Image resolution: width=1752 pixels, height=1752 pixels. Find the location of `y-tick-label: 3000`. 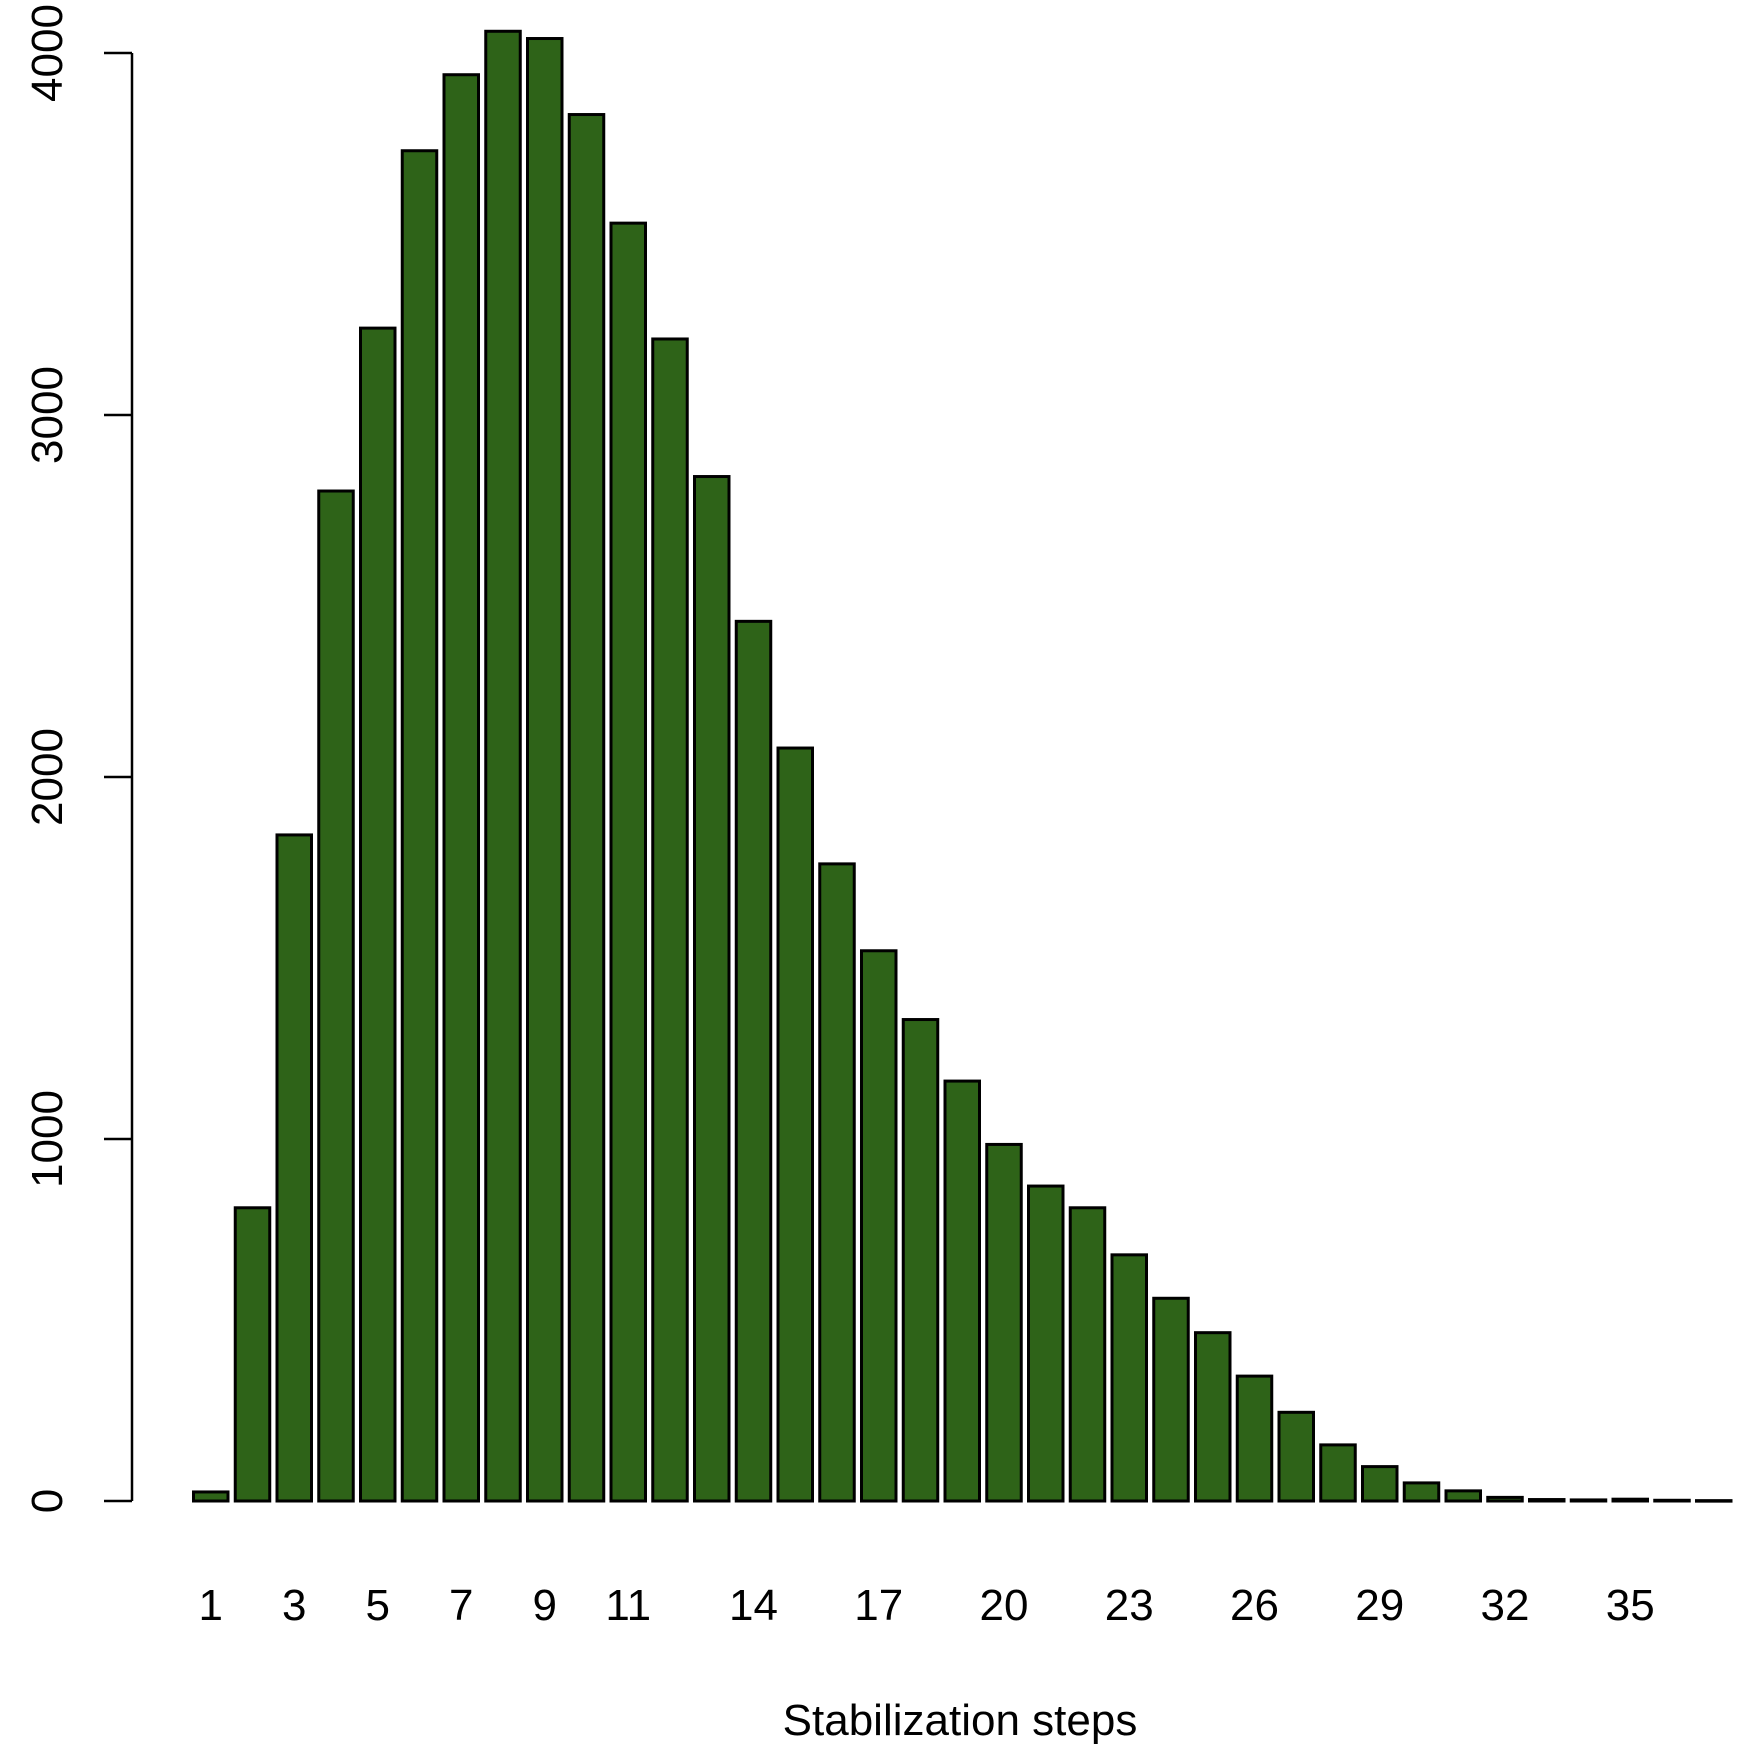

y-tick-label: 3000 is located at coordinates (47, 415).